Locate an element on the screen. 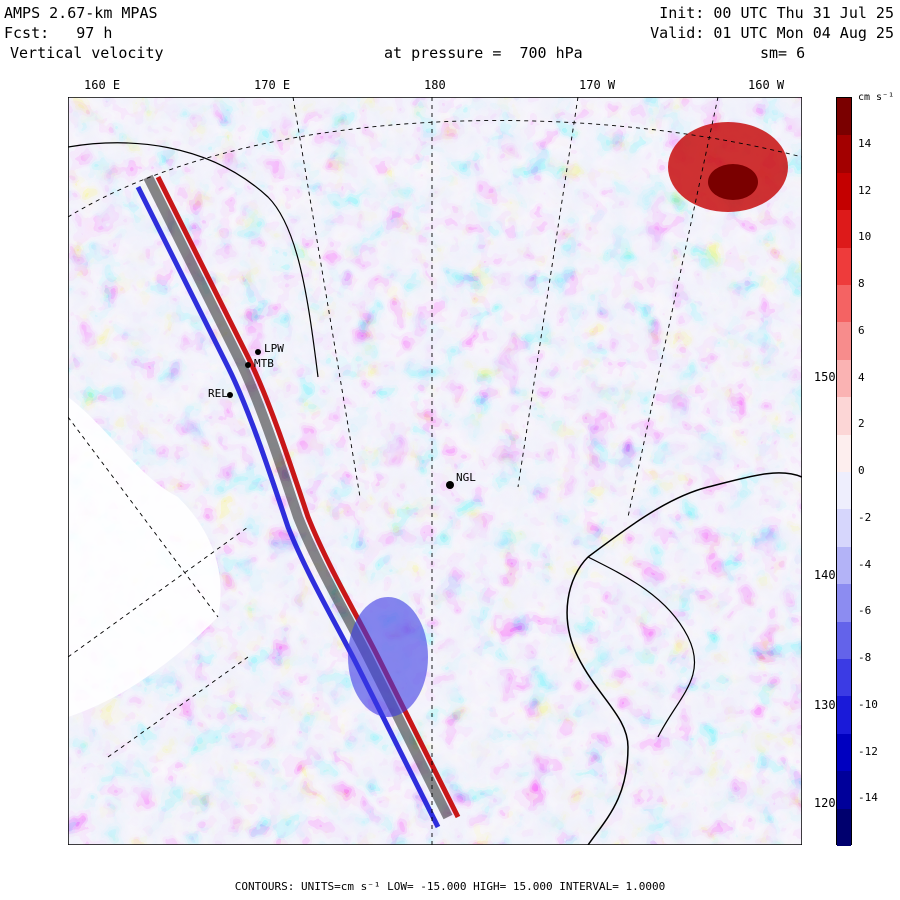 The width and height of the screenshot is (900, 900). lon-label-170w: 170 W is located at coordinates (597, 85).